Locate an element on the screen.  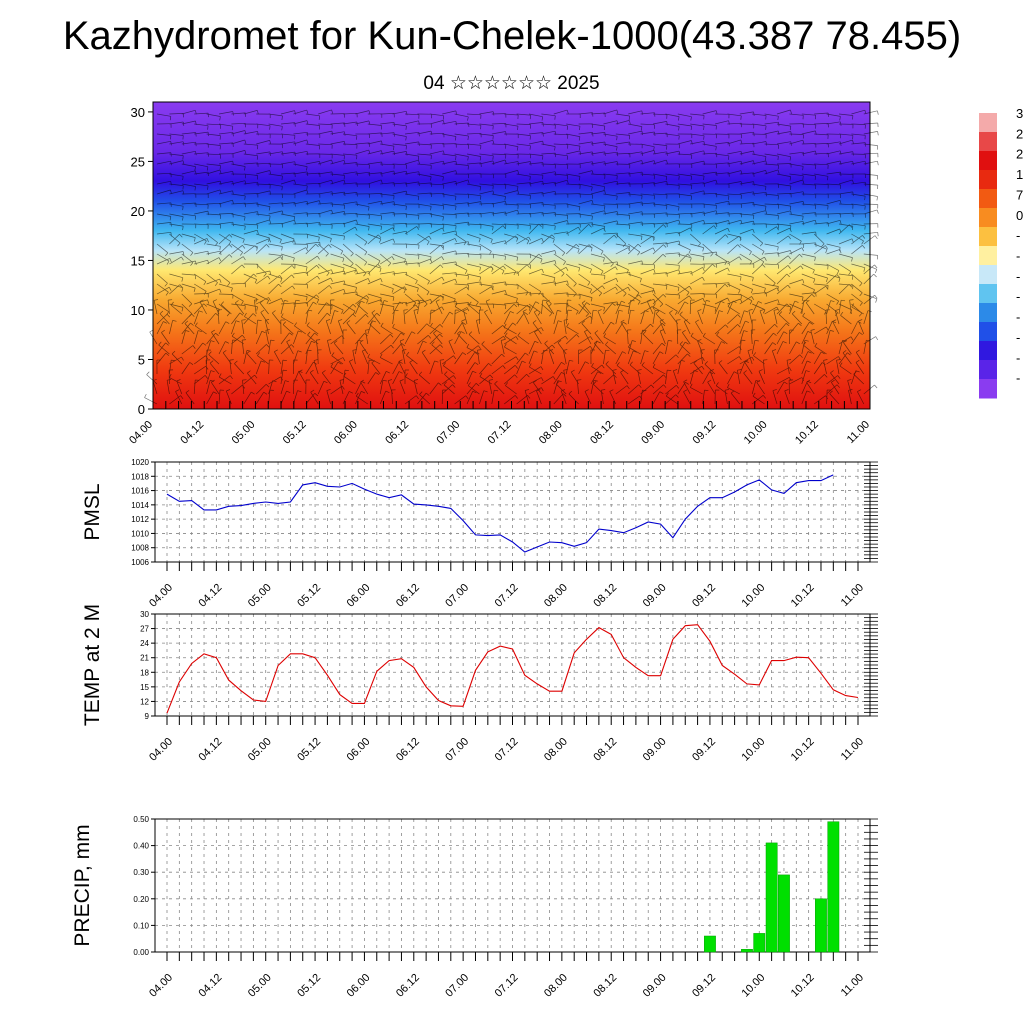
y-tick-label: 1014 is located at coordinates (140, 505).